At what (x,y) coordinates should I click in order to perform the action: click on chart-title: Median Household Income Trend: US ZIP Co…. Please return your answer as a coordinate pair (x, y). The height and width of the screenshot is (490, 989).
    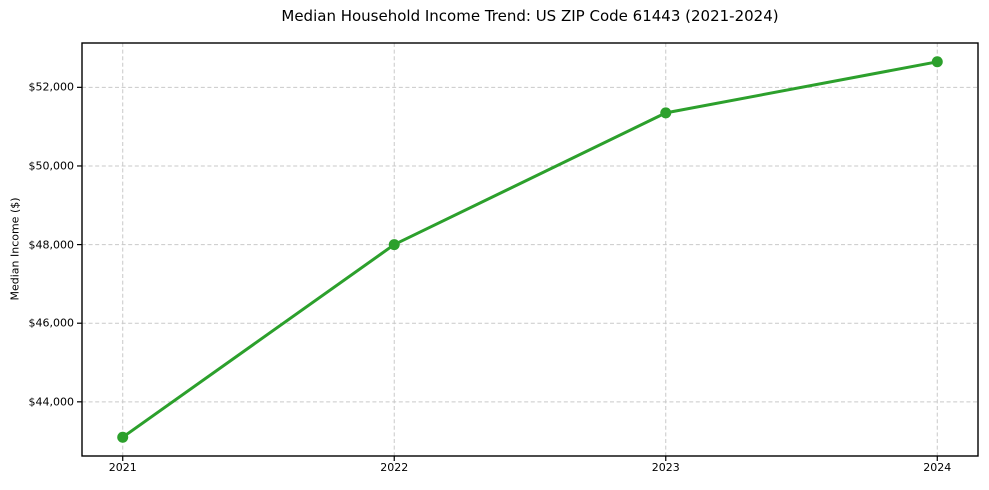
    Looking at the image, I should click on (530, 16).